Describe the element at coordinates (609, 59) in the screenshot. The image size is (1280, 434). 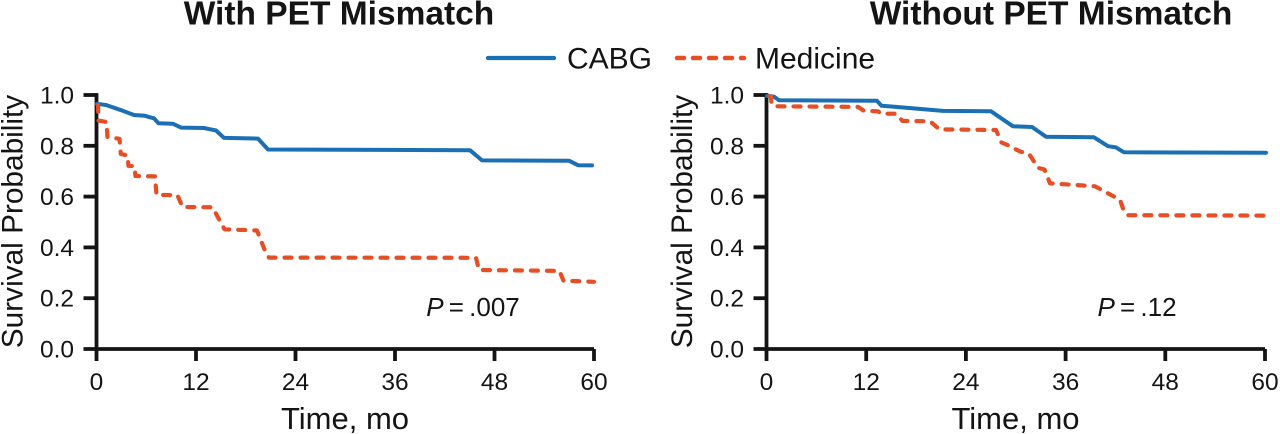
I see `svg-text: CABG` at that location.